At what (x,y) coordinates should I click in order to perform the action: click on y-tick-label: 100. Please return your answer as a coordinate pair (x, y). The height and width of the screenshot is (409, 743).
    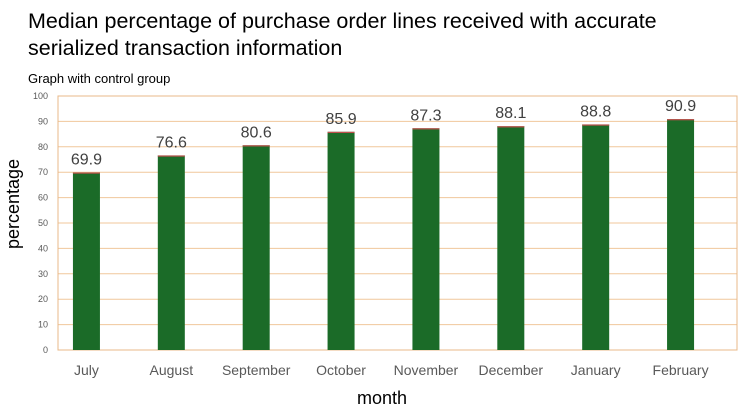
    Looking at the image, I should click on (40, 96).